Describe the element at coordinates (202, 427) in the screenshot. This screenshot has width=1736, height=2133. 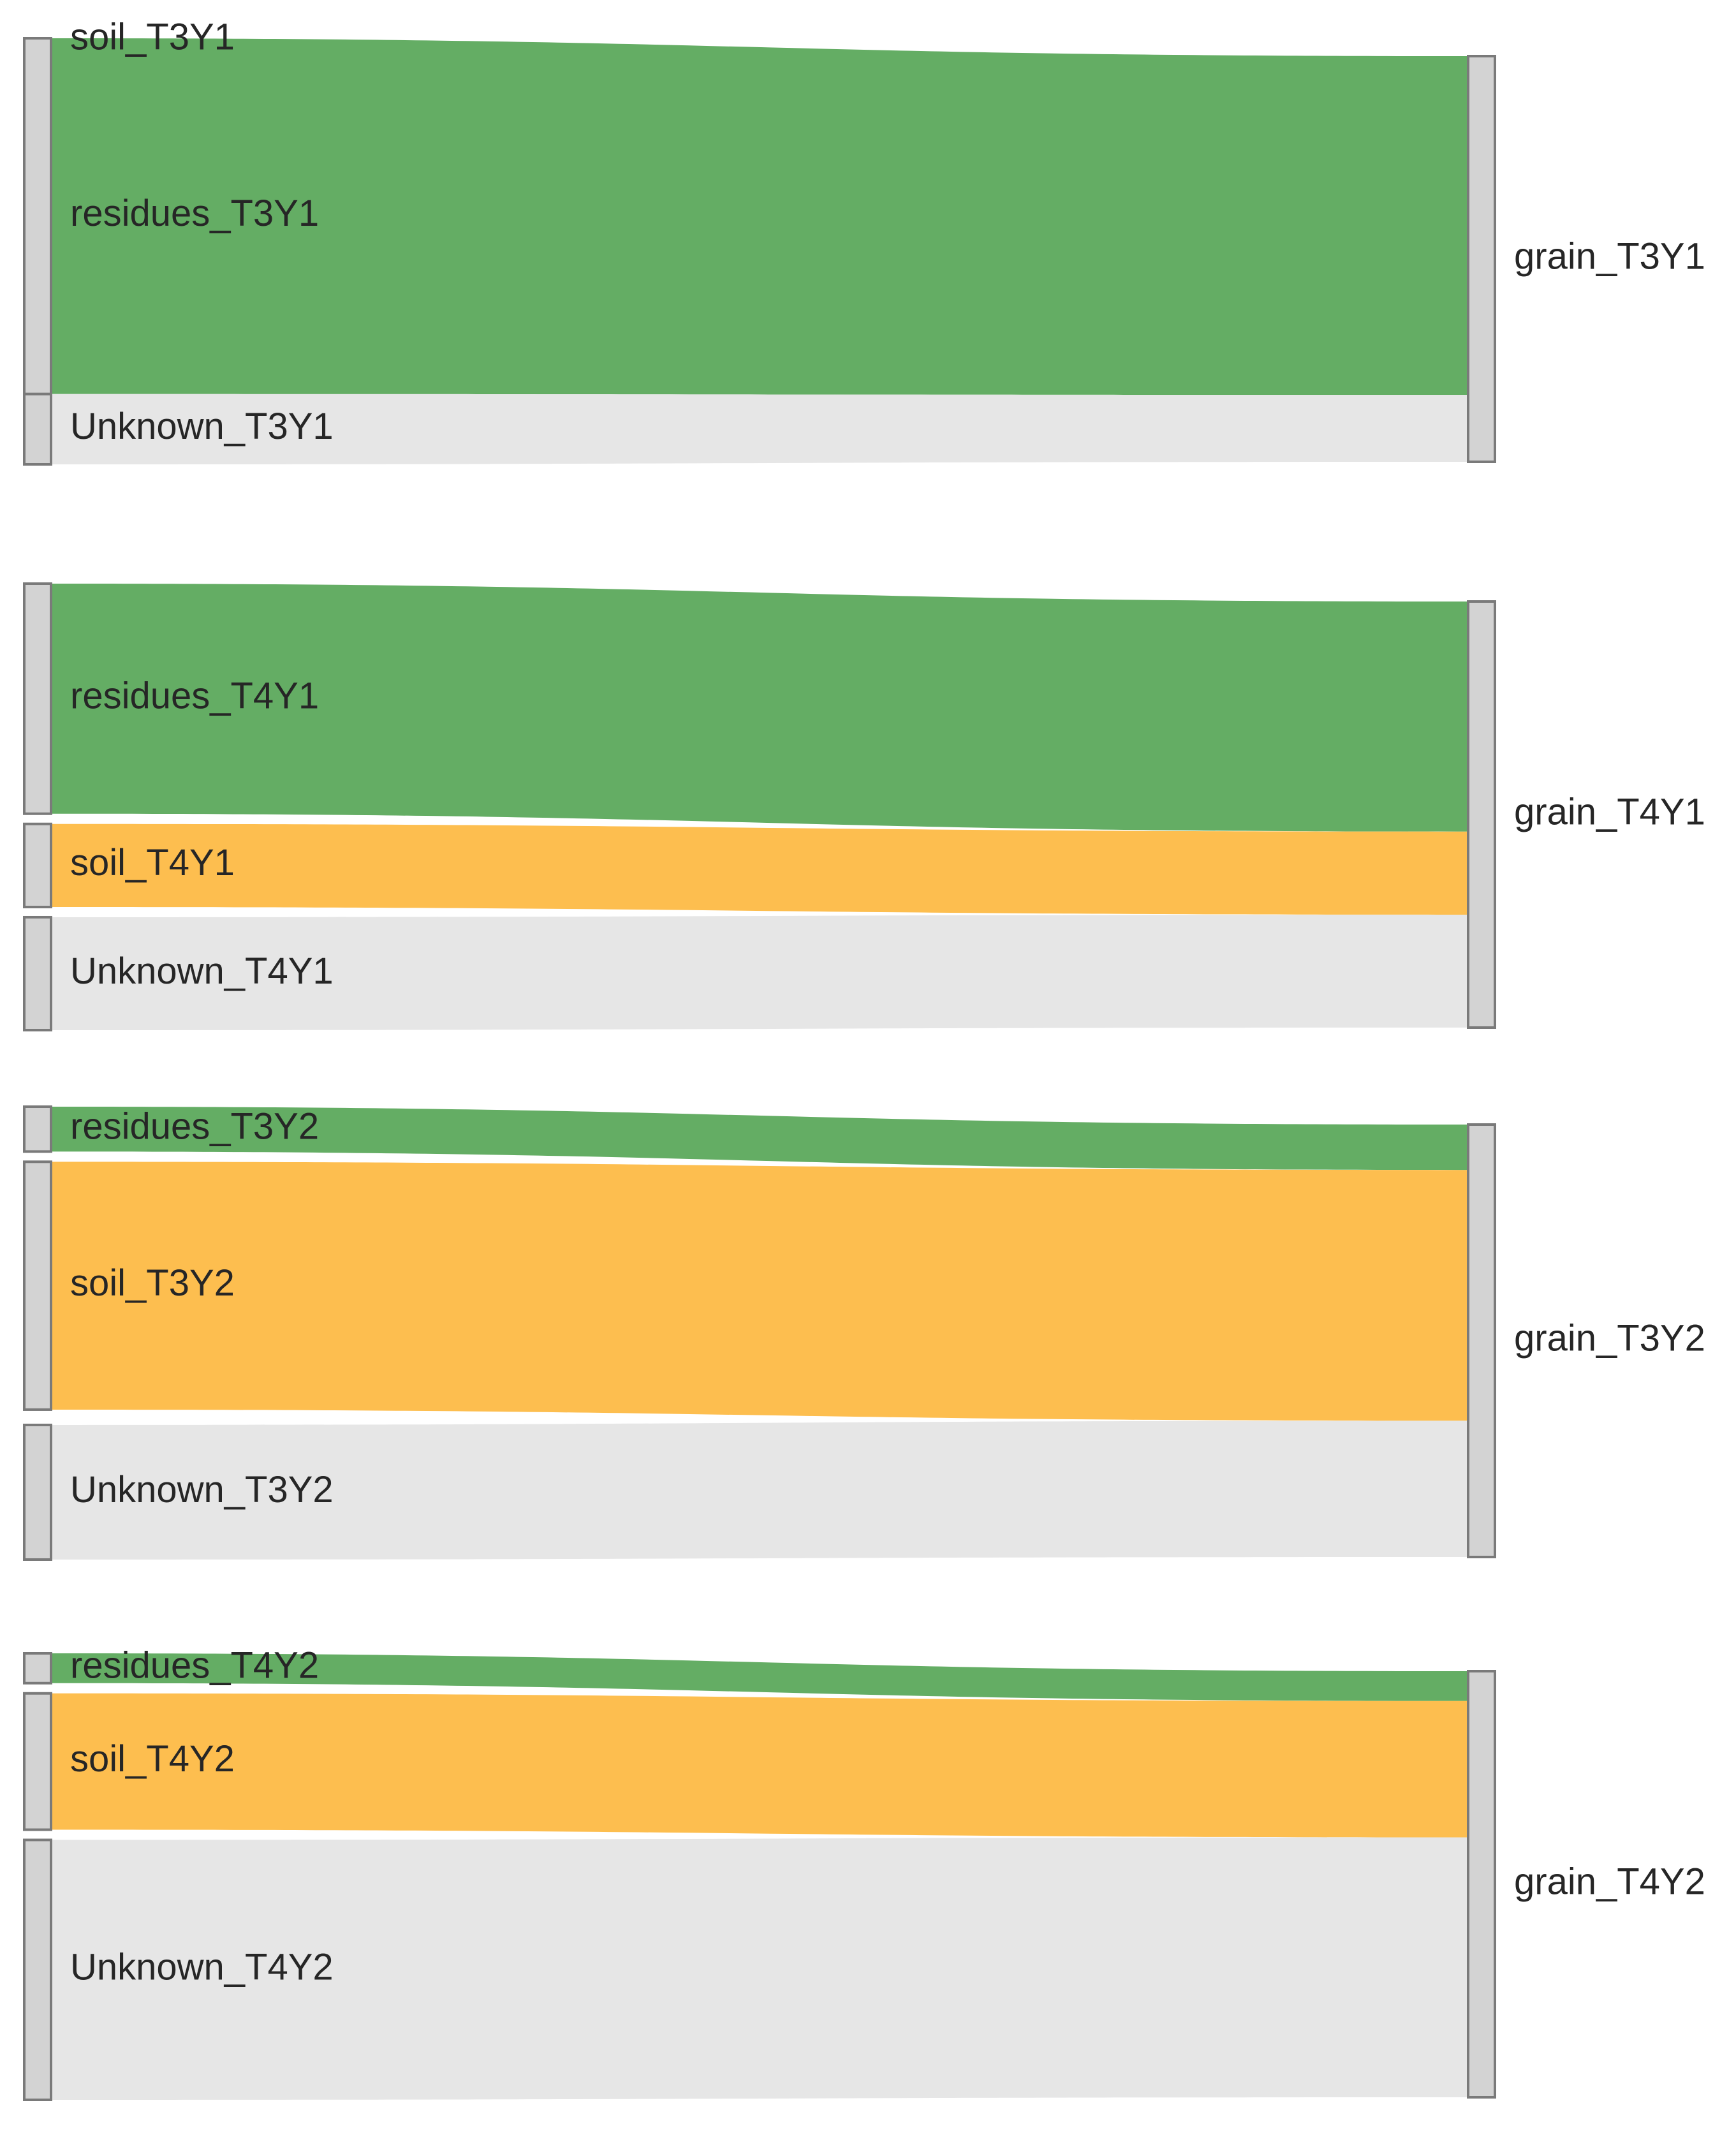
I see `sankey-source-label: Unknown_T3Y1` at that location.